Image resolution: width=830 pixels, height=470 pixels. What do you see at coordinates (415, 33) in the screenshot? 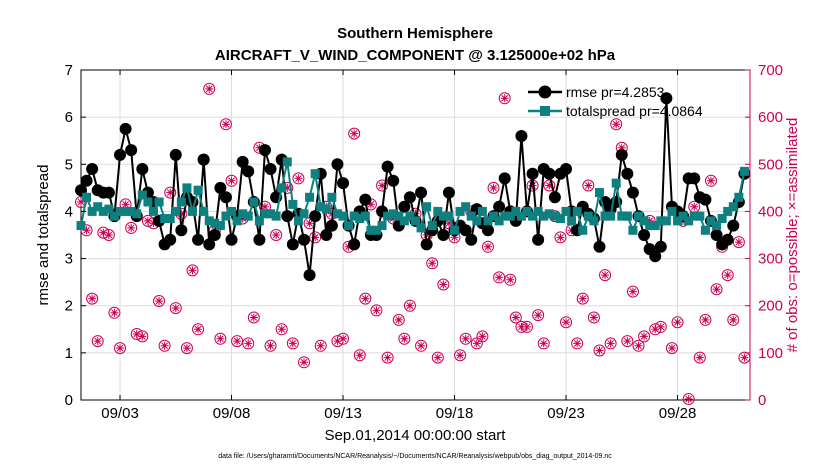
I see `chart-title: Southern Hemisphere` at bounding box center [415, 33].